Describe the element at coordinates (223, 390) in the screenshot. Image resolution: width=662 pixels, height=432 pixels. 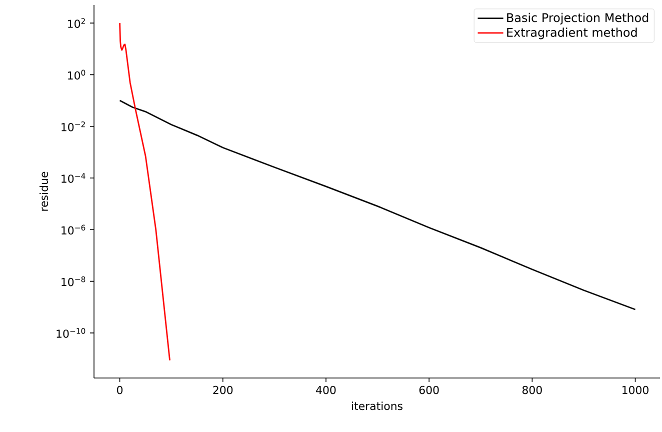
I see `x-tick-label: 200` at that location.